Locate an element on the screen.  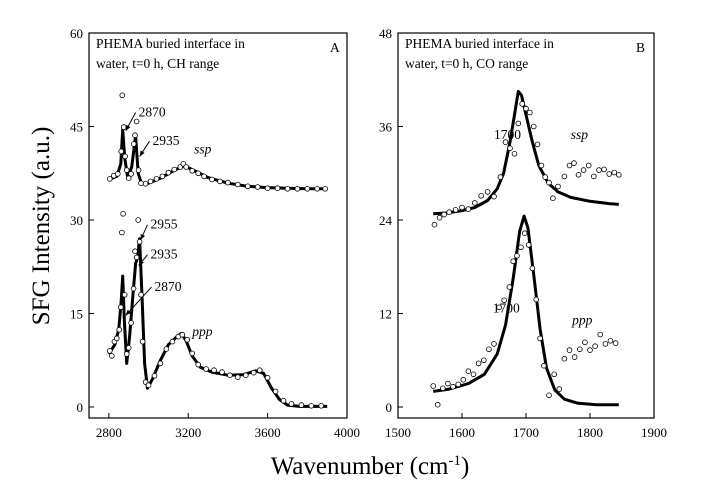
panel-a-ppp-label: ppp is located at coordinates (202, 331).